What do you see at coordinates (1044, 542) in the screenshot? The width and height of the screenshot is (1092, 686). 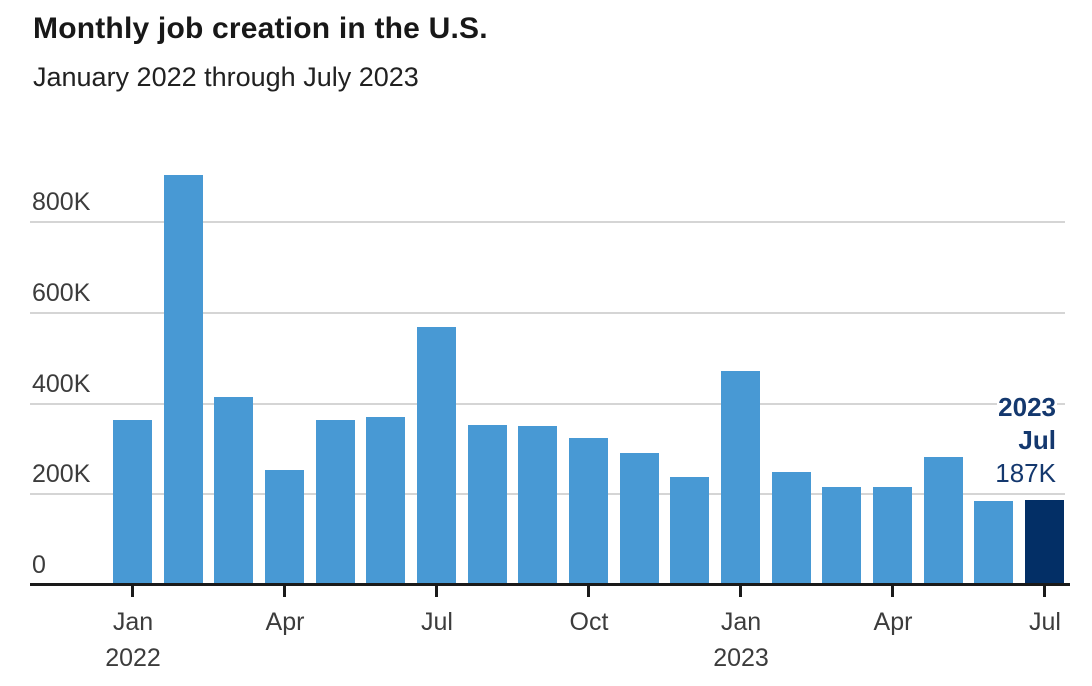 I see `bar-jul-2023` at bounding box center [1044, 542].